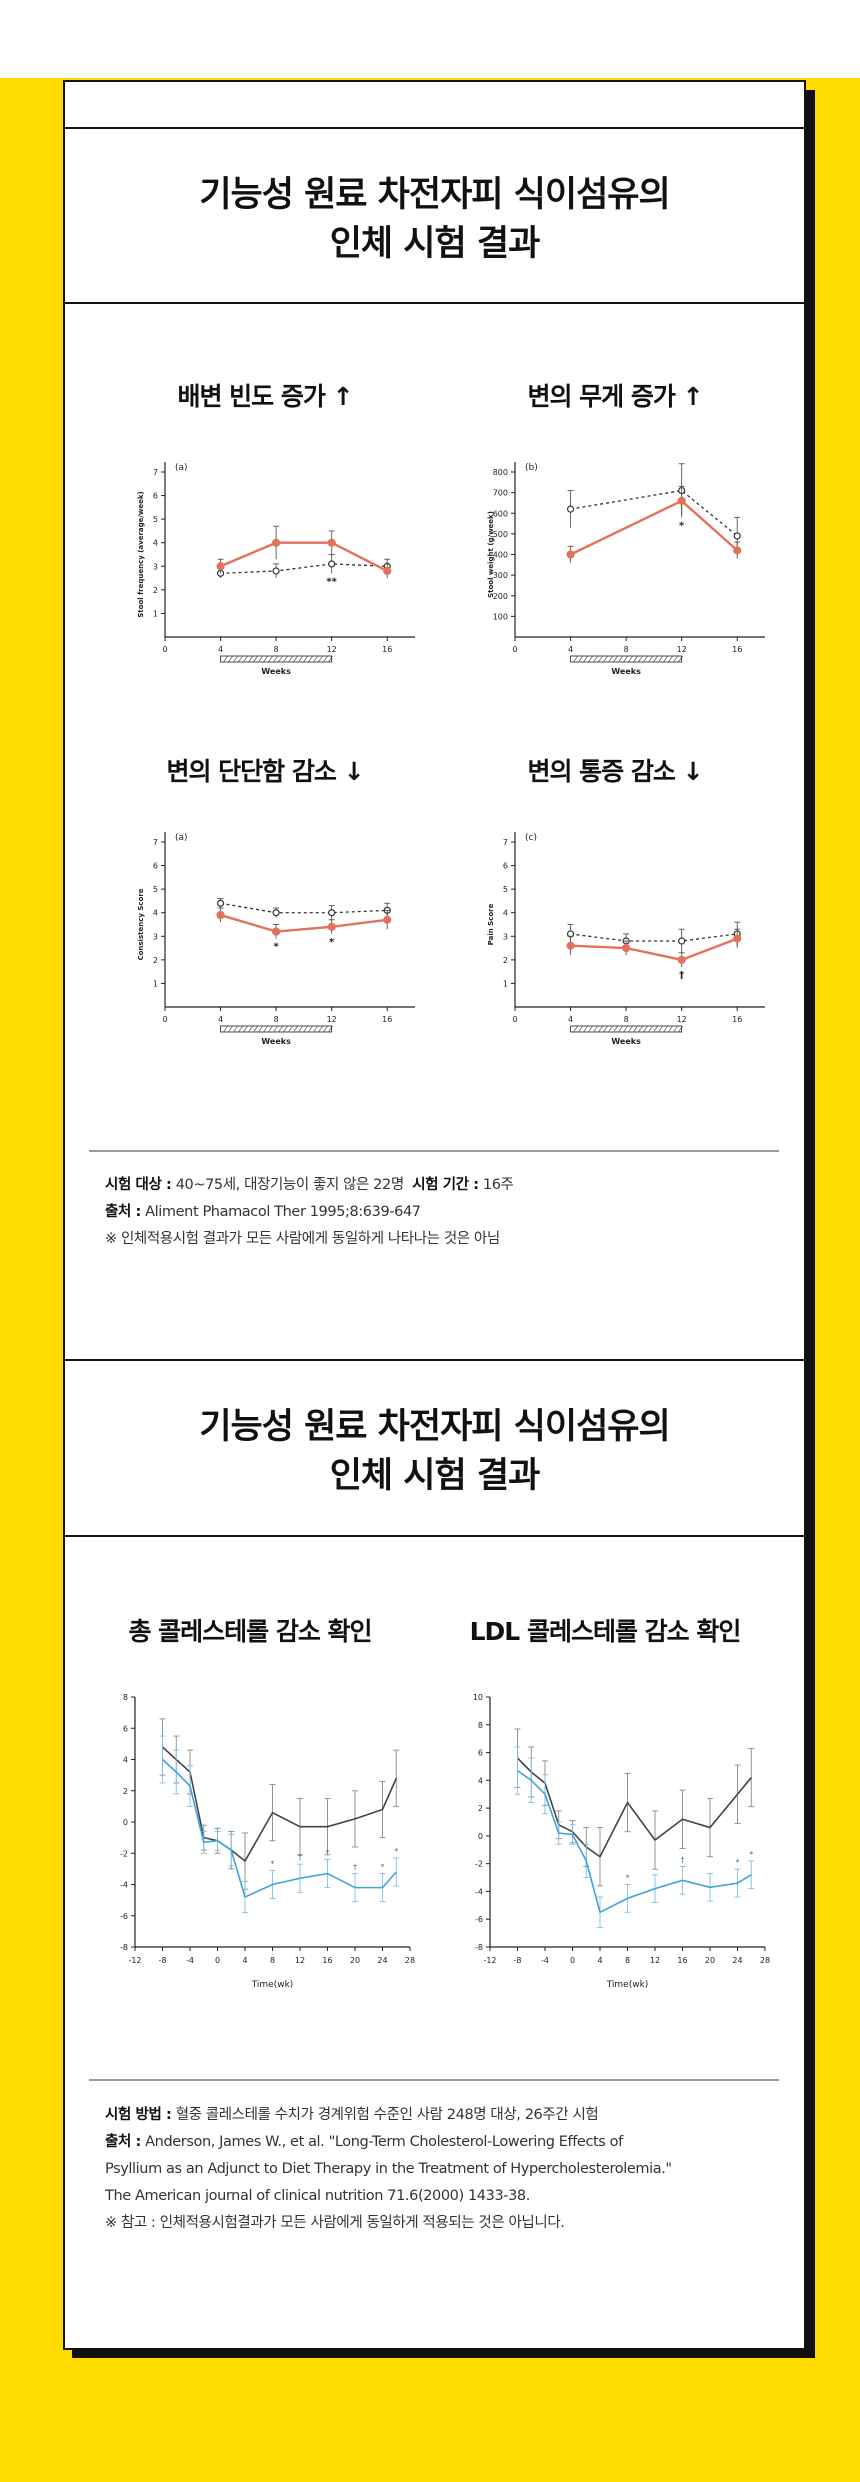 The width and height of the screenshot is (860, 2482). Describe the element at coordinates (479, 1919) in the screenshot. I see `y-tick-label: -6` at that location.